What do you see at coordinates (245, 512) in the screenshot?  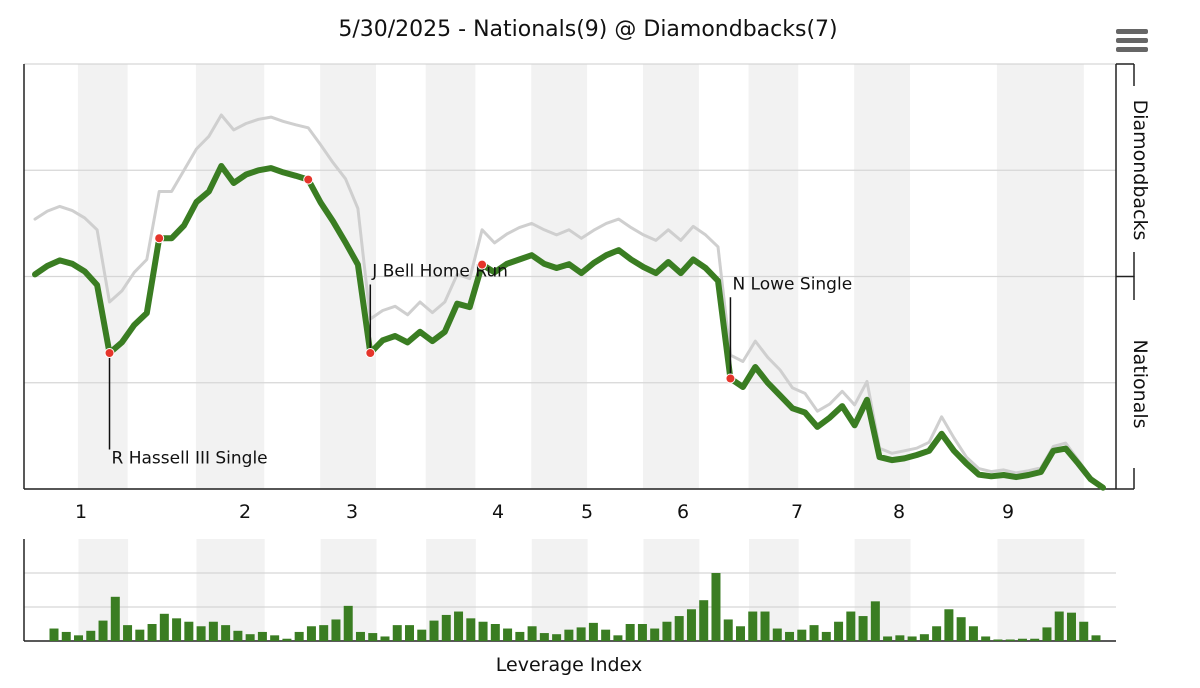 I see `inning-label-2: 2` at bounding box center [245, 512].